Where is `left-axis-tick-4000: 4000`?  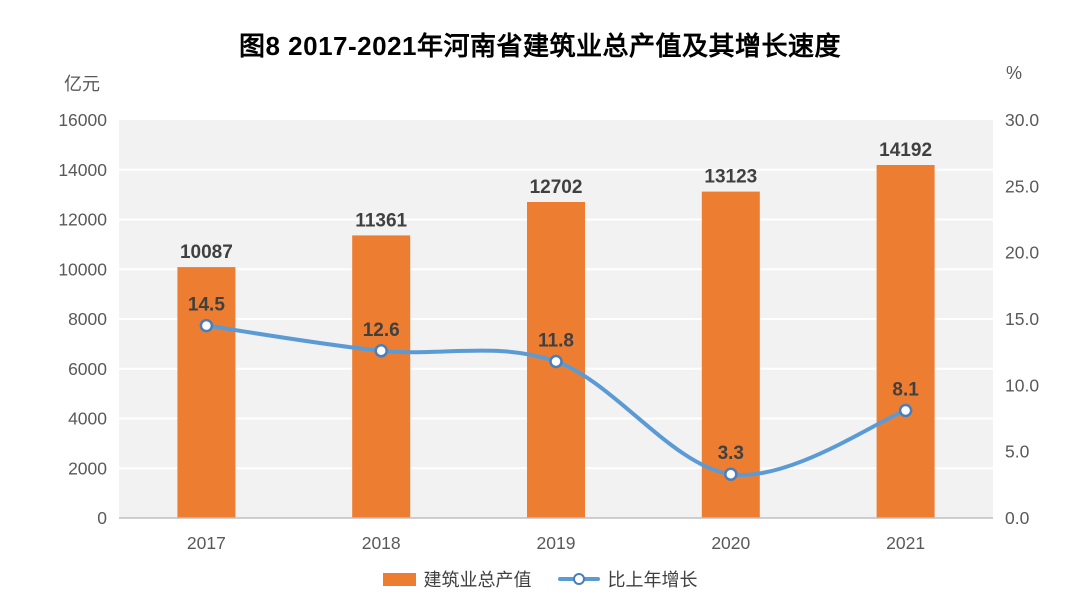 left-axis-tick-4000: 4000 is located at coordinates (87, 419).